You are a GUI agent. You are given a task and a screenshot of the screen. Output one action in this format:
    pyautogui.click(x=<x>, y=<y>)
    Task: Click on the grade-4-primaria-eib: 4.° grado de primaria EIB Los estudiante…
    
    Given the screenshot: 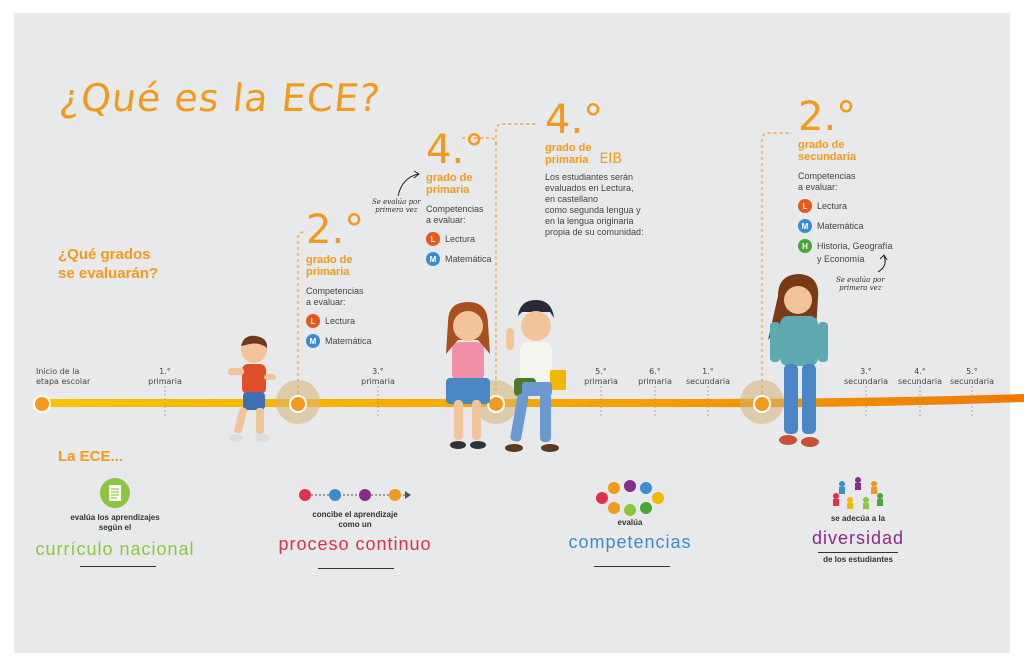 What is the action you would take?
    pyautogui.click(x=594, y=167)
    